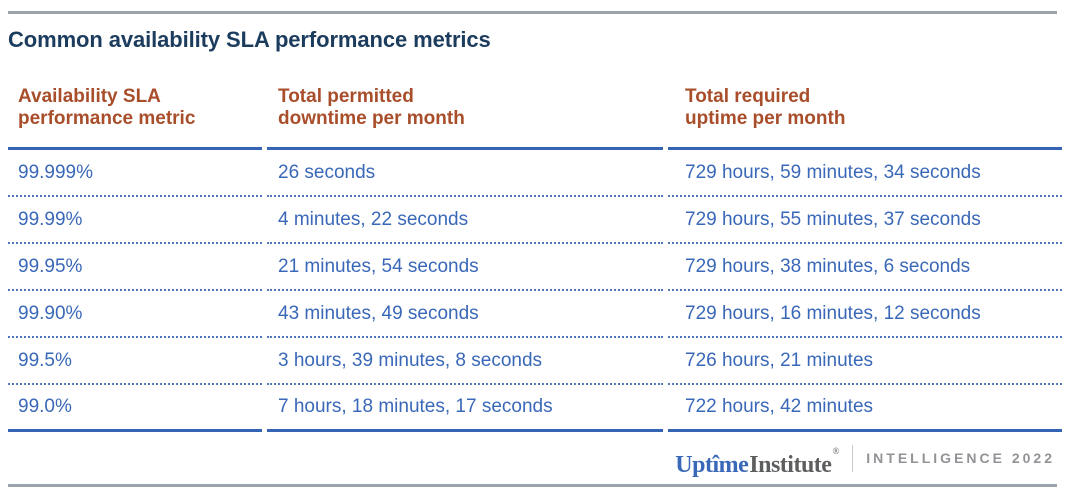 The width and height of the screenshot is (1080, 498). I want to click on footer-divider, so click(853, 458).